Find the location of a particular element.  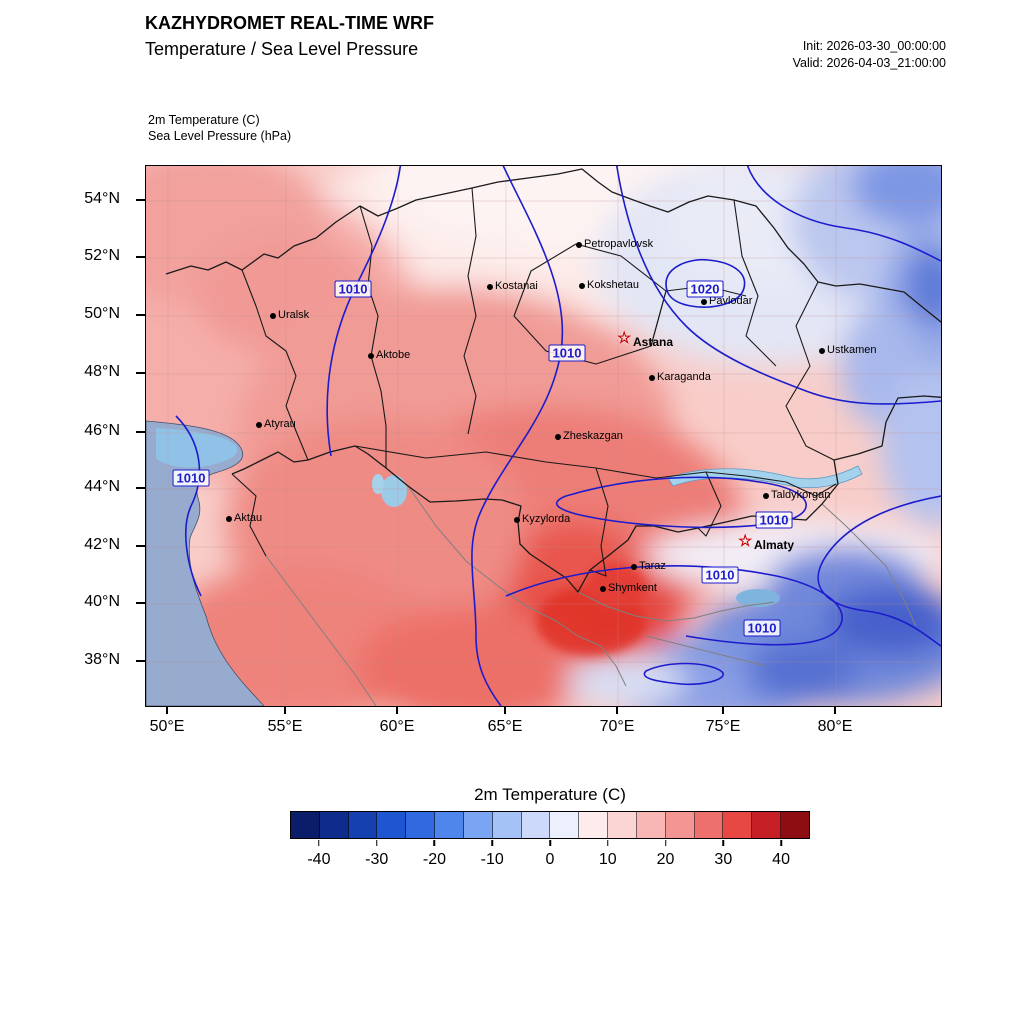

field-legend-temperature: 2m Temperature (C) is located at coordinates (204, 120).